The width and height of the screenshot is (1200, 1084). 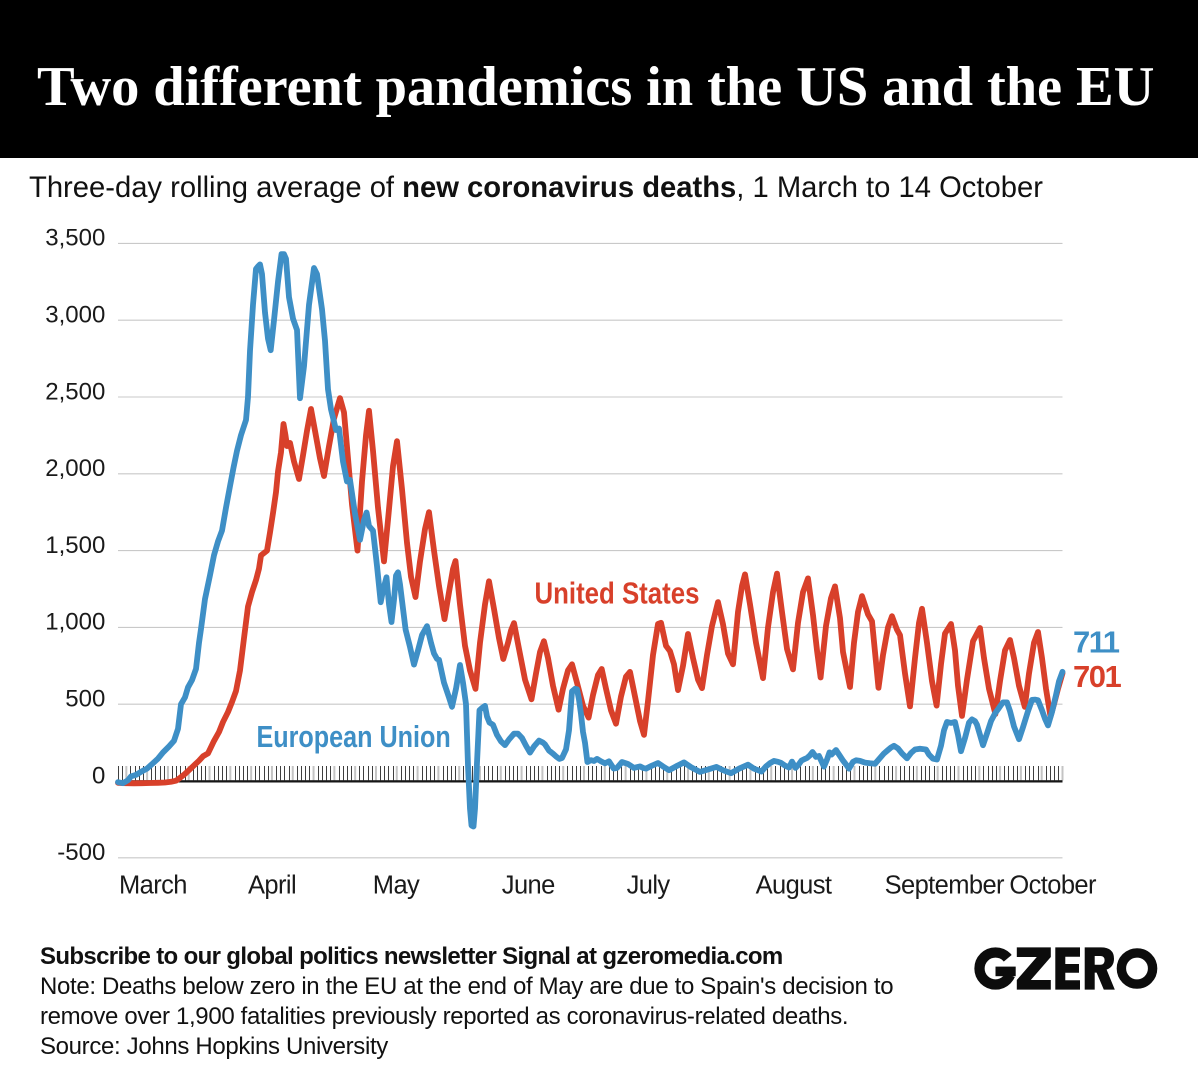 I want to click on svg-text: May, so click(x=396, y=886).